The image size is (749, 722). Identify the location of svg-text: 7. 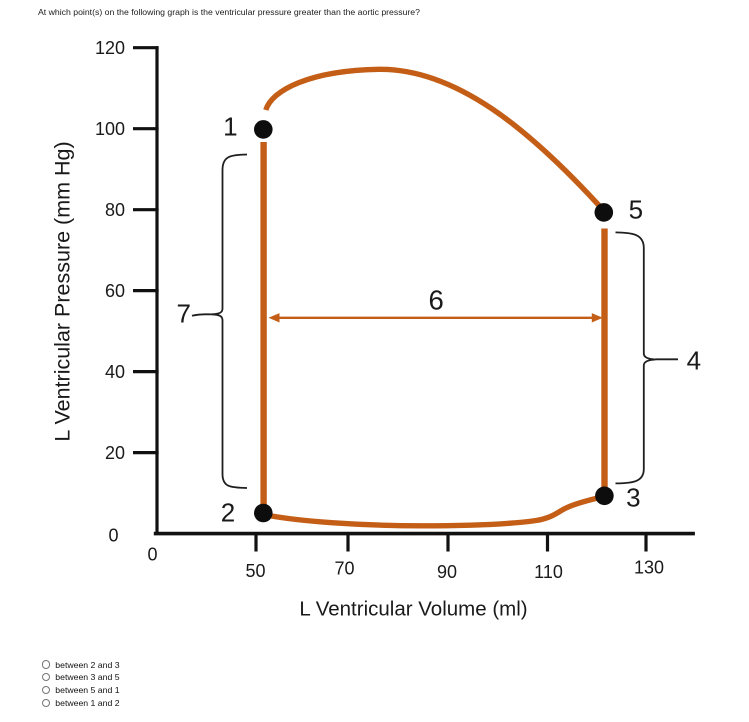
(183, 314).